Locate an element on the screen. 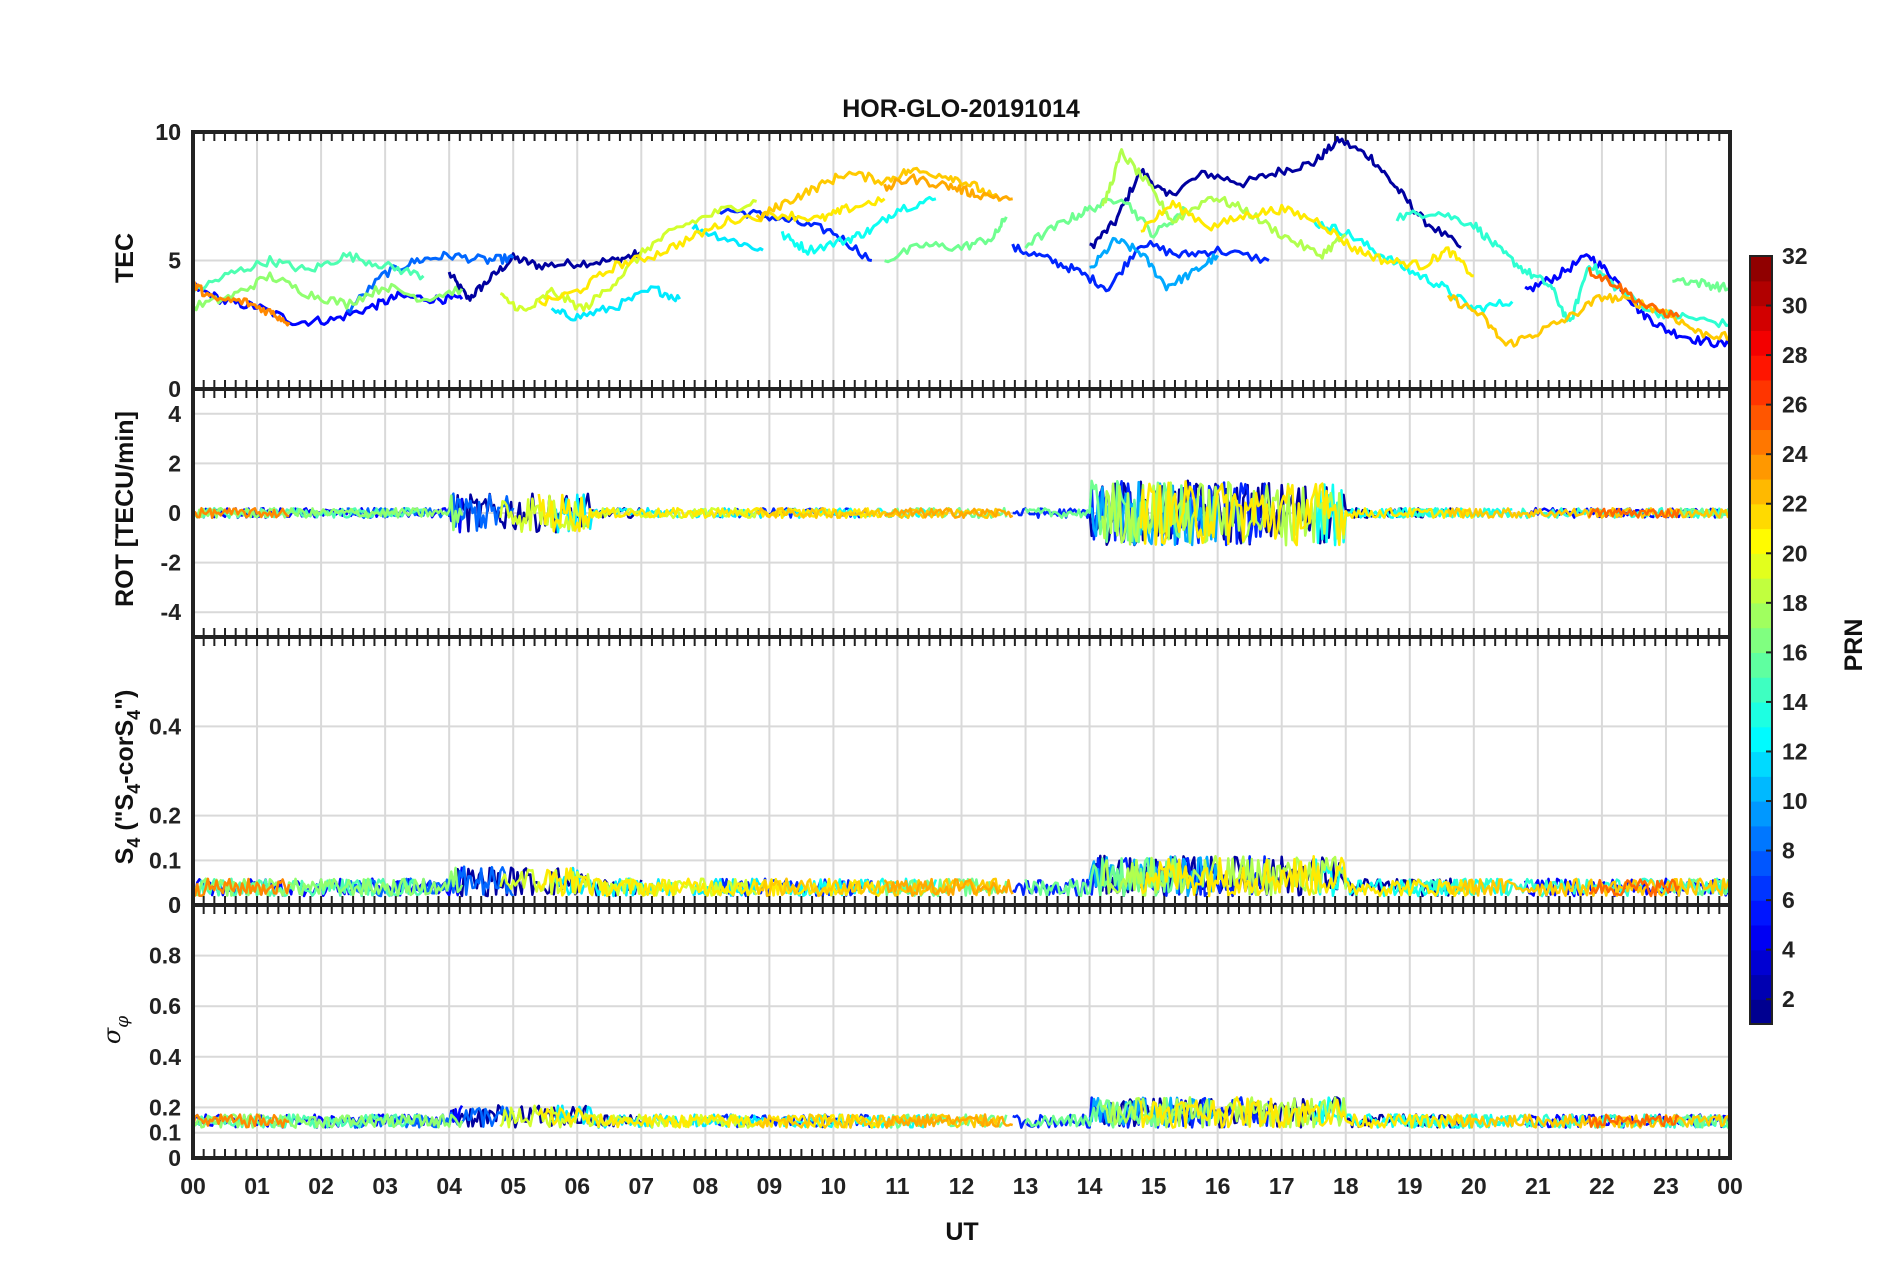  colorbar-tick-label: 26 is located at coordinates (1795, 405).